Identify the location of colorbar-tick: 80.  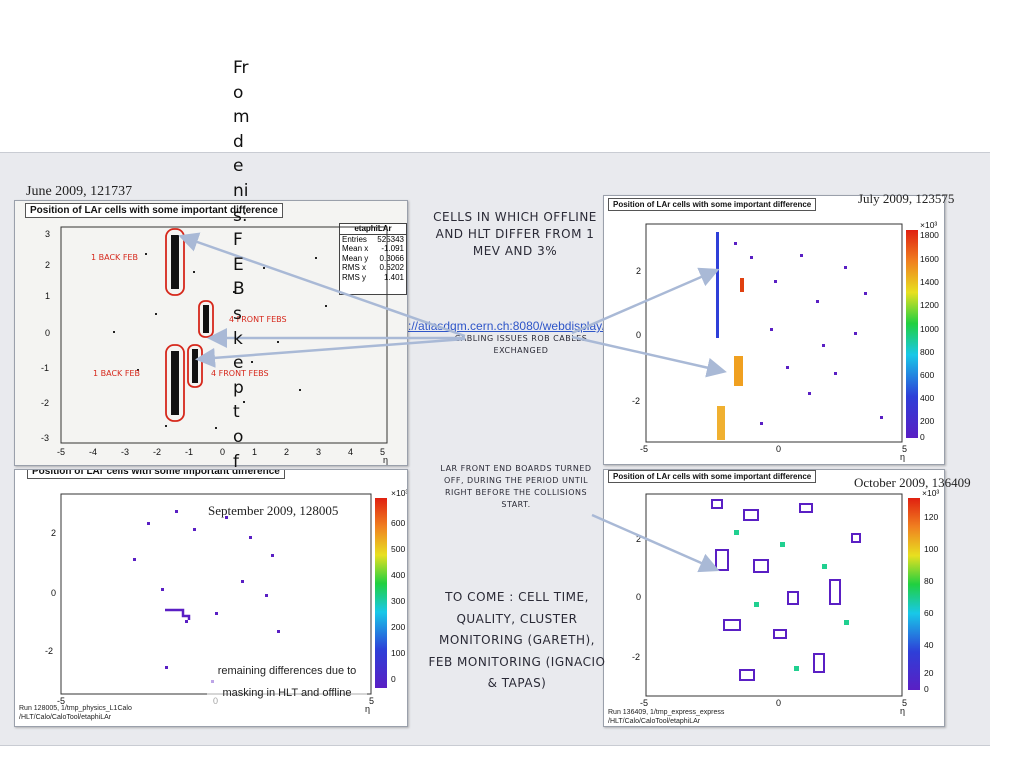
(929, 581).